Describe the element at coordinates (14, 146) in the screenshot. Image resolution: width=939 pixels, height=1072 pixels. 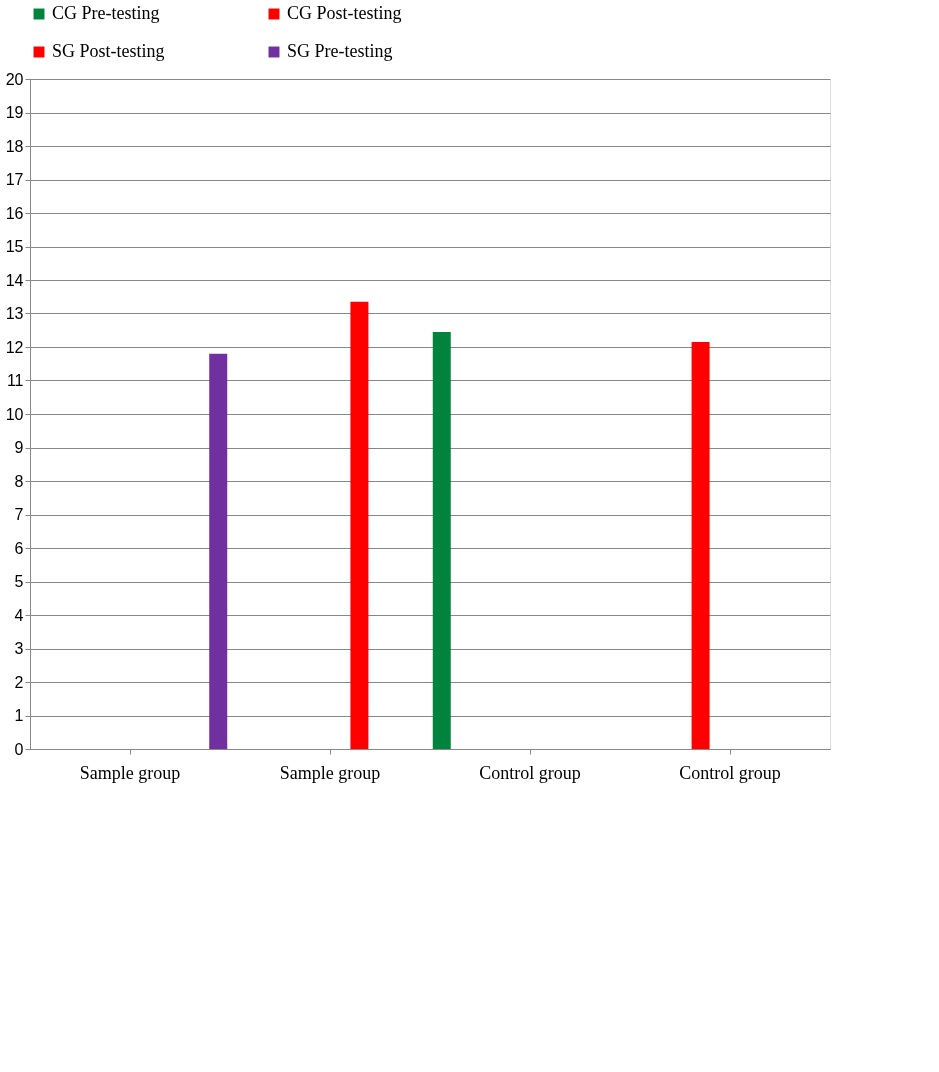
I see `y-tick-label: 18` at that location.